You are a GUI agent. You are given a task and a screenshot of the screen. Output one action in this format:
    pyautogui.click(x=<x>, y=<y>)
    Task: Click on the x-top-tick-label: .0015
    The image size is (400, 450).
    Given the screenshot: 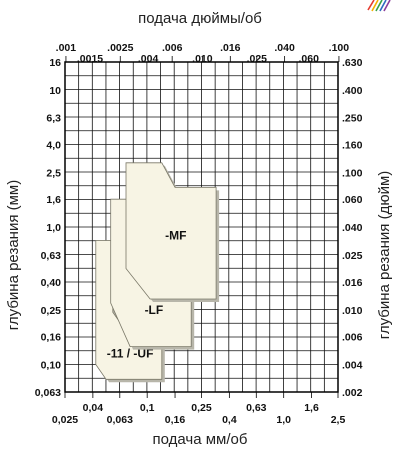 What is the action you would take?
    pyautogui.click(x=90, y=59)
    